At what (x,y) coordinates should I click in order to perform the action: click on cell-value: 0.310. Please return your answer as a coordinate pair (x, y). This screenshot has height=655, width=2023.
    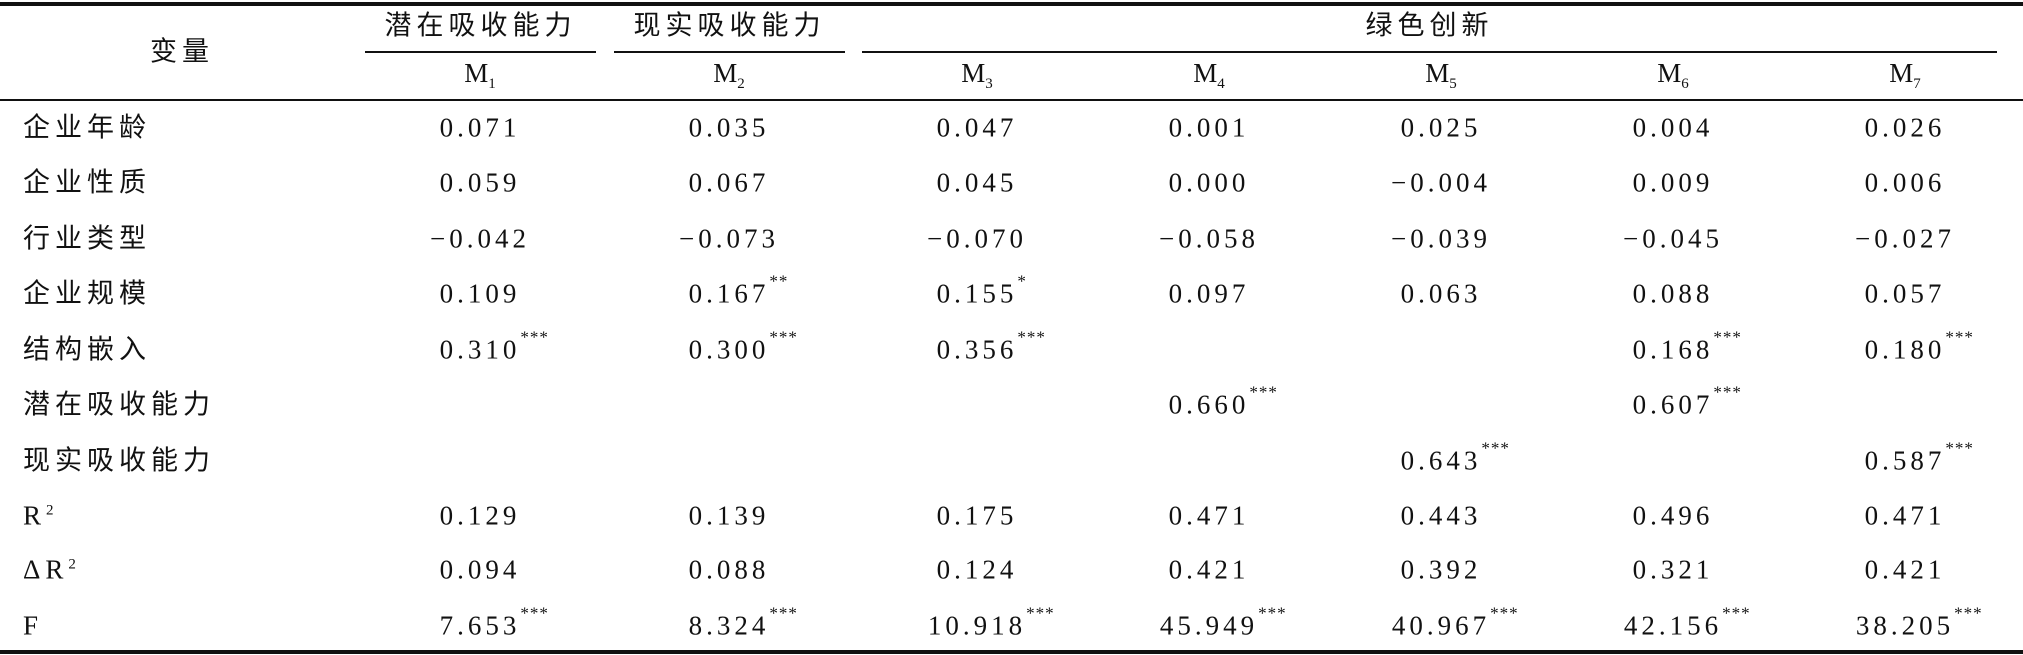
    Looking at the image, I should click on (480, 349).